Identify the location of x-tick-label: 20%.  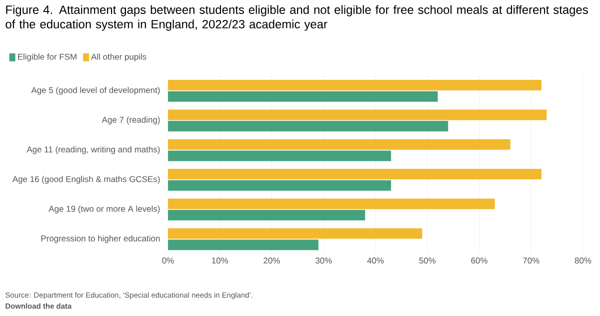
(272, 261).